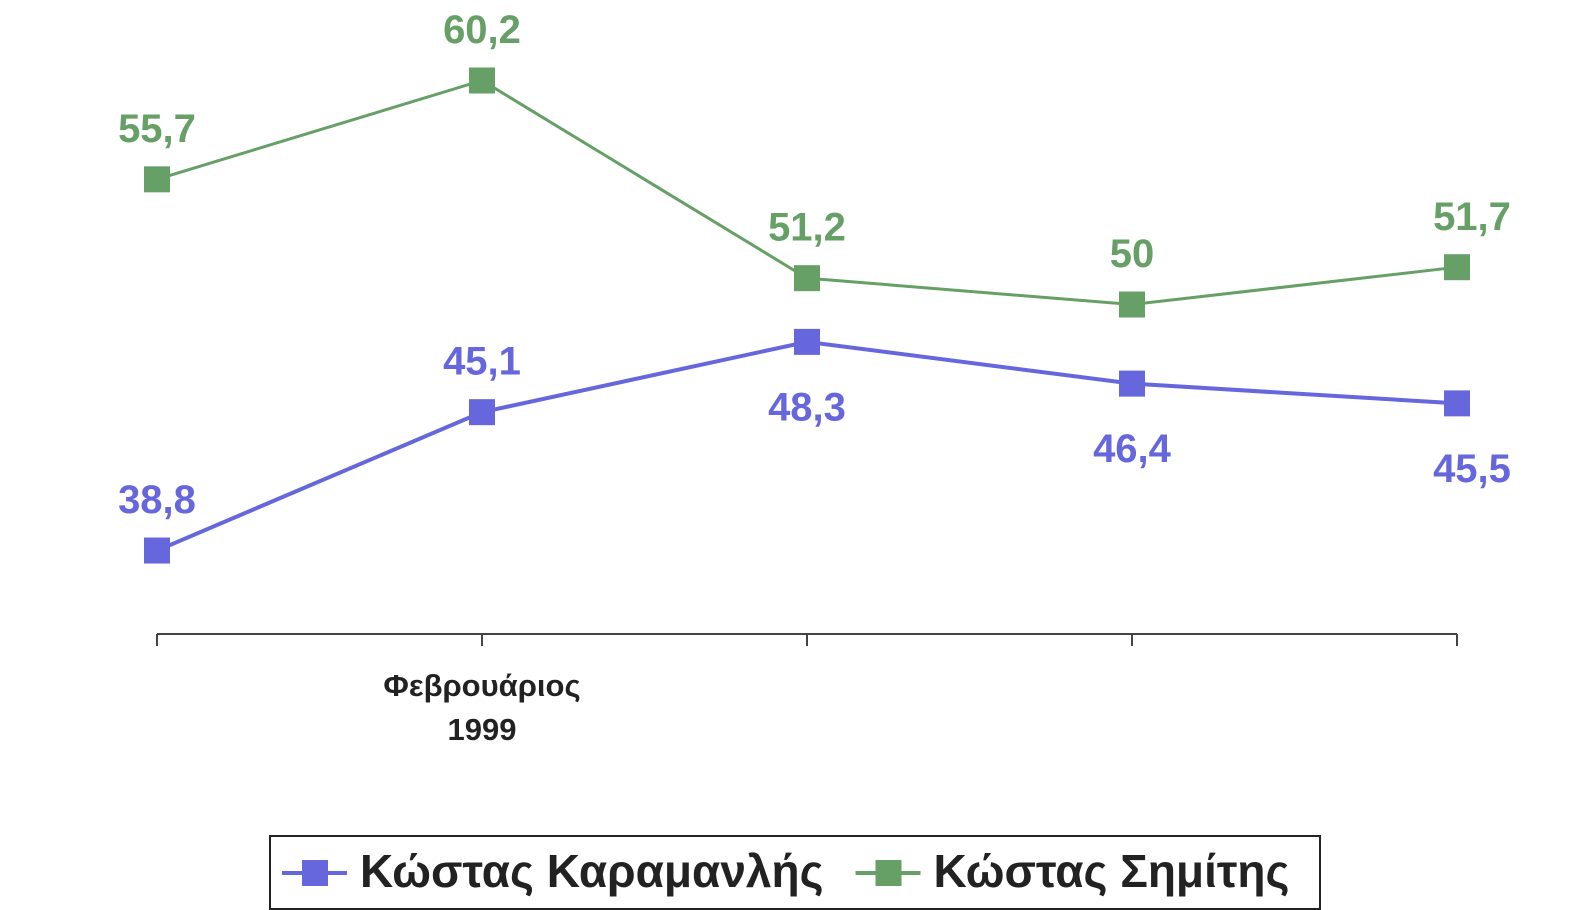  Describe the element at coordinates (481, 685) in the screenshot. I see `x-tick-label-line: Φεβρουάριος` at that location.